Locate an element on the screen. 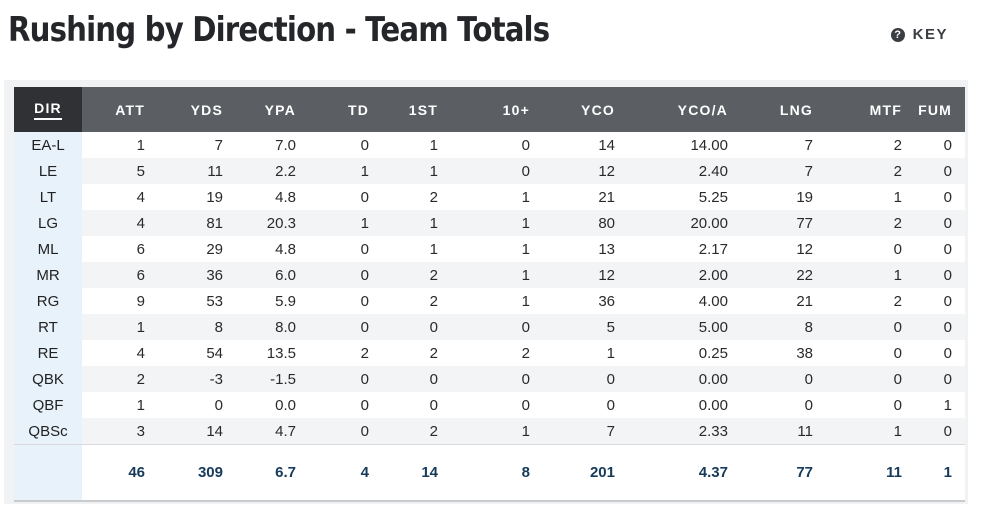 The height and width of the screenshot is (510, 1000). table-row: LG 4 81 20.3 1 1 1 80 20.00 77 2 0 is located at coordinates (489, 223).